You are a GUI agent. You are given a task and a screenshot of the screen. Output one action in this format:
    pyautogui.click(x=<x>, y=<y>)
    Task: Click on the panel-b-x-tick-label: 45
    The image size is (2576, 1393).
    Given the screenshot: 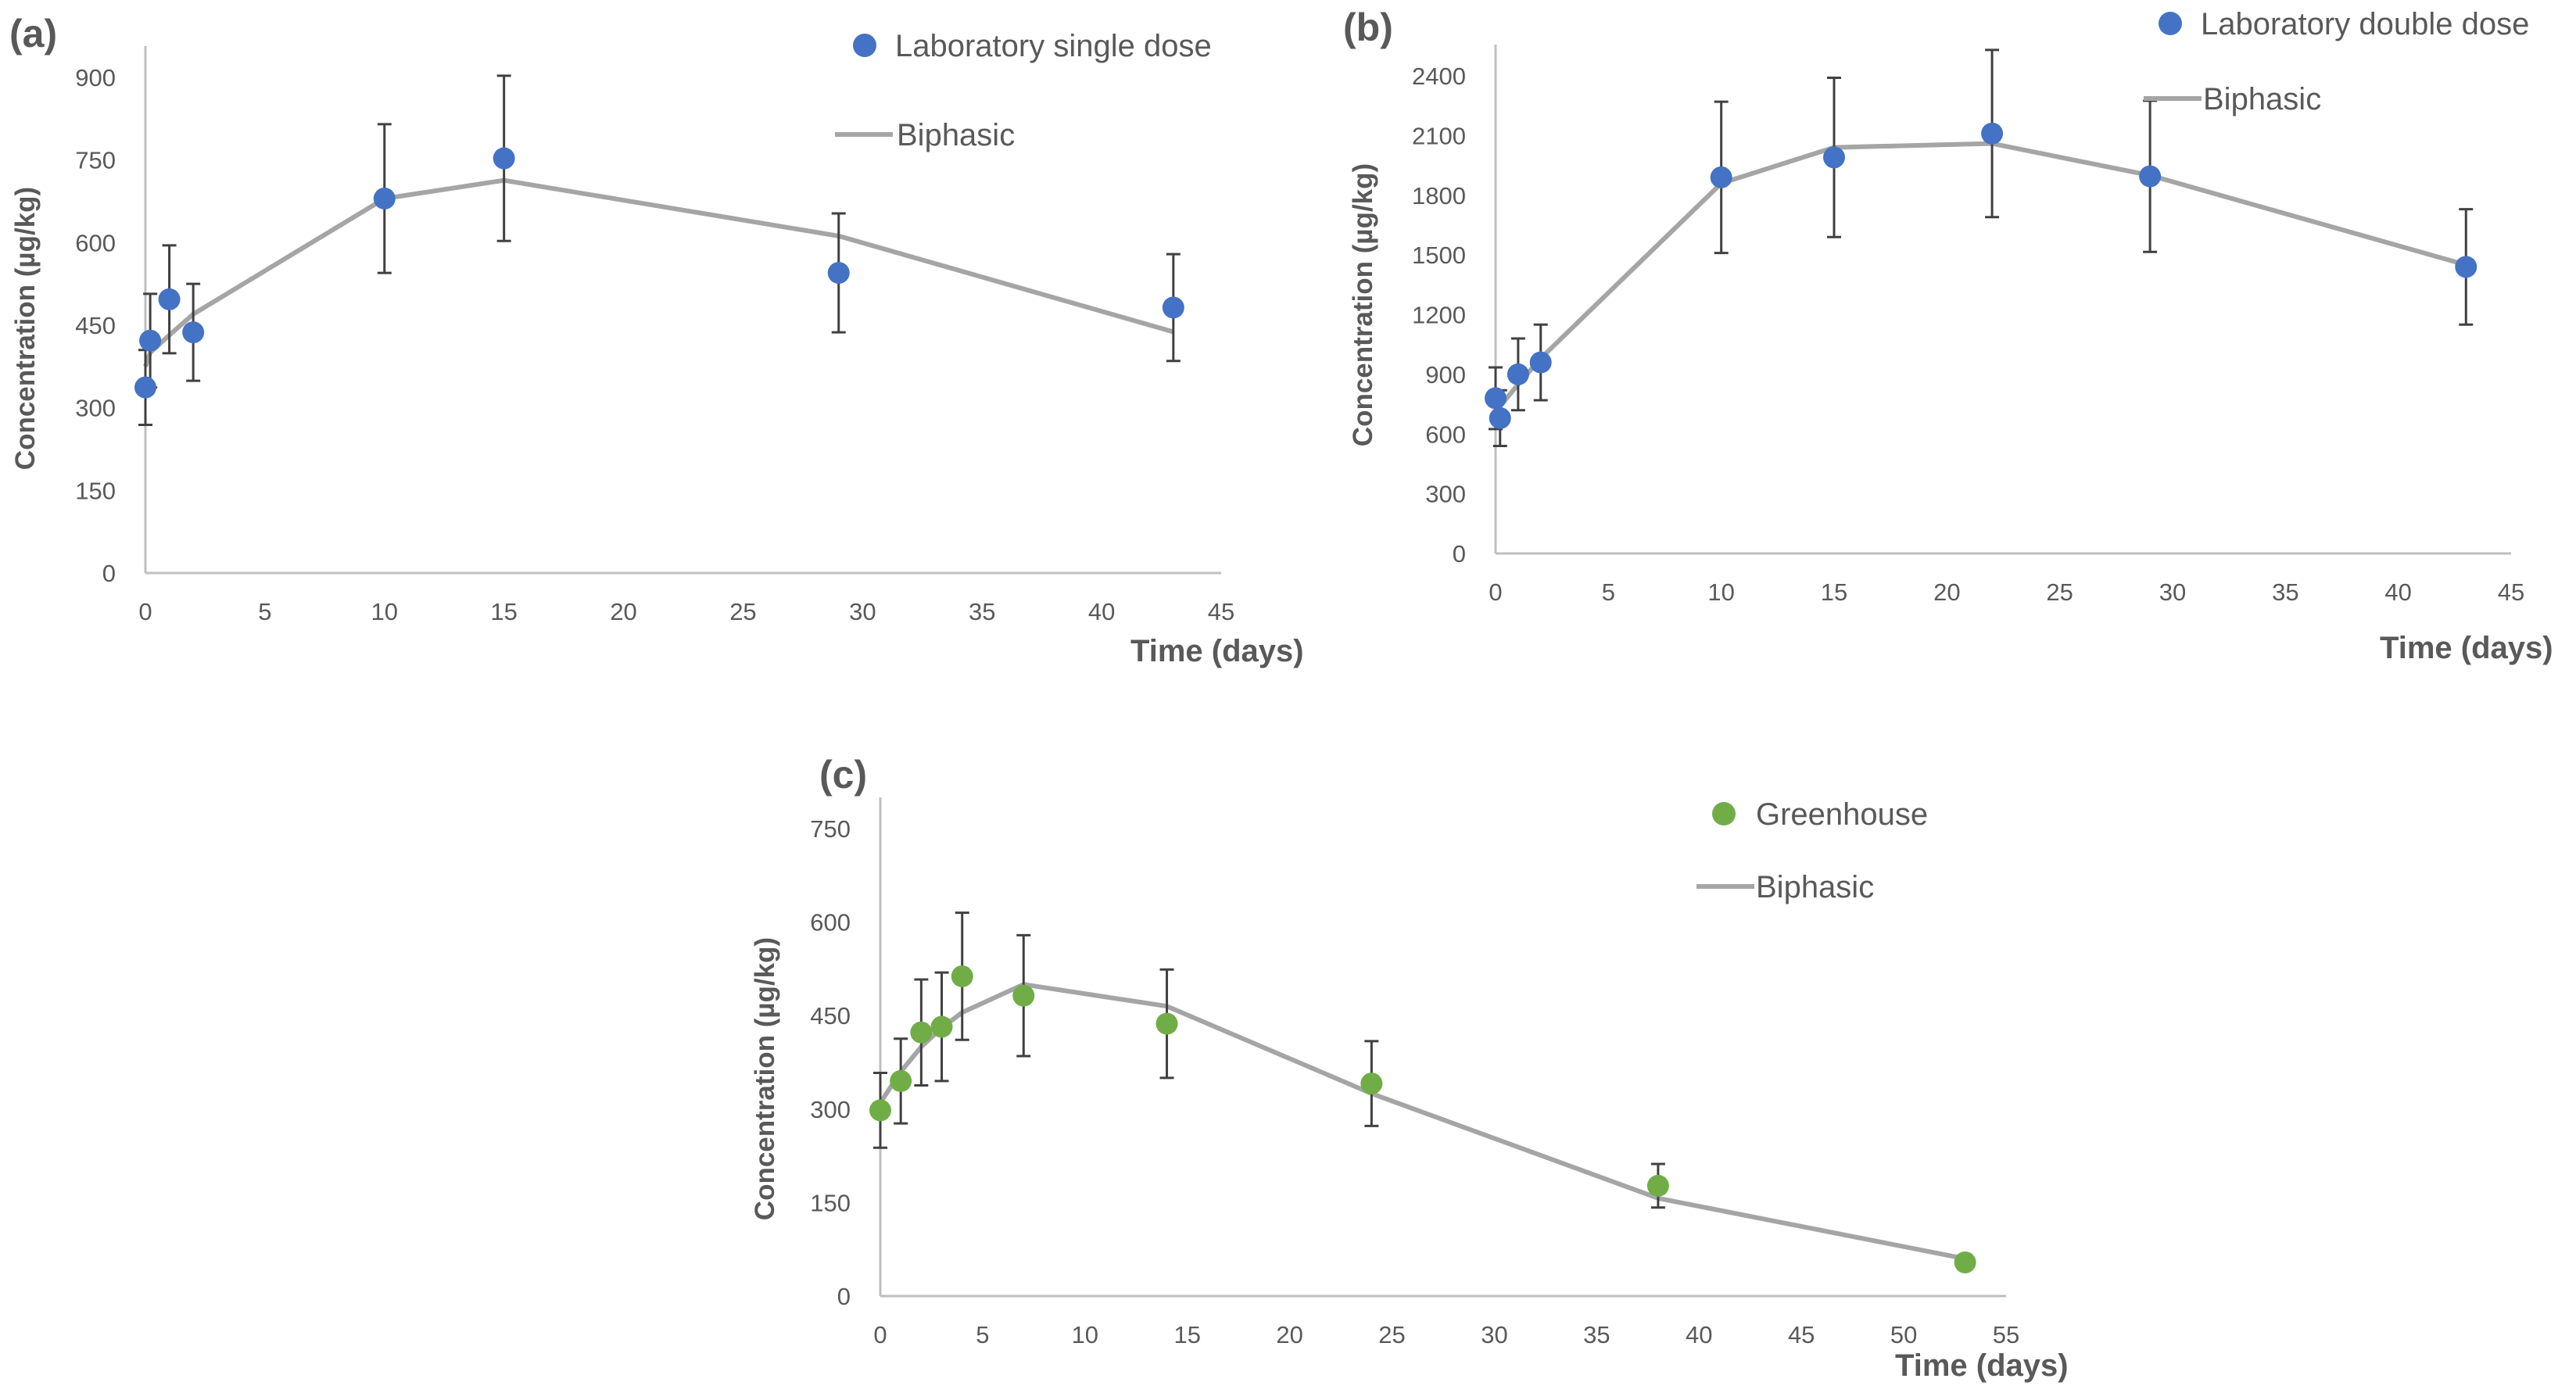 What is the action you would take?
    pyautogui.click(x=2511, y=592)
    